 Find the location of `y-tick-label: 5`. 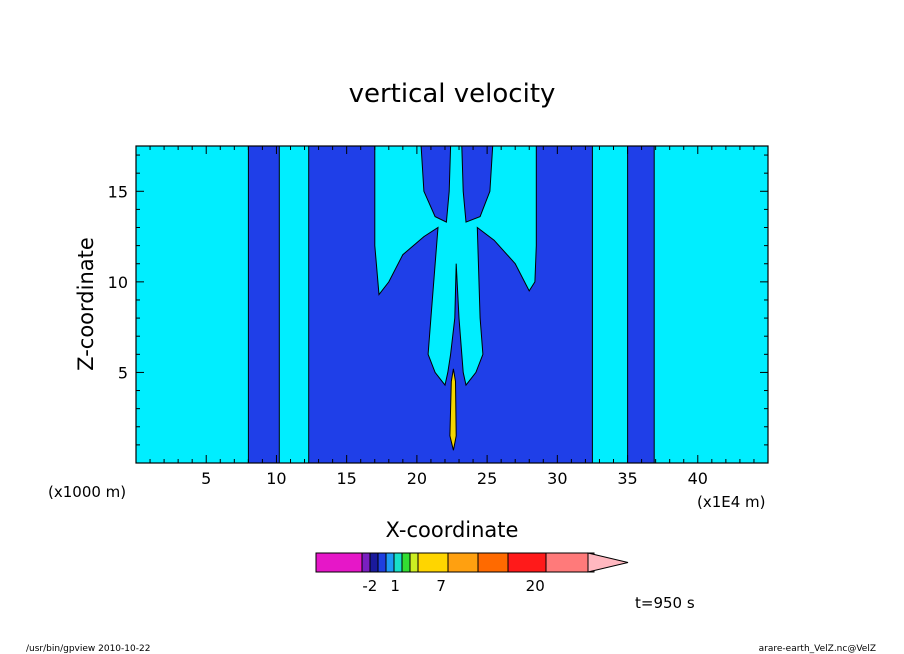

y-tick-label: 5 is located at coordinates (123, 372).